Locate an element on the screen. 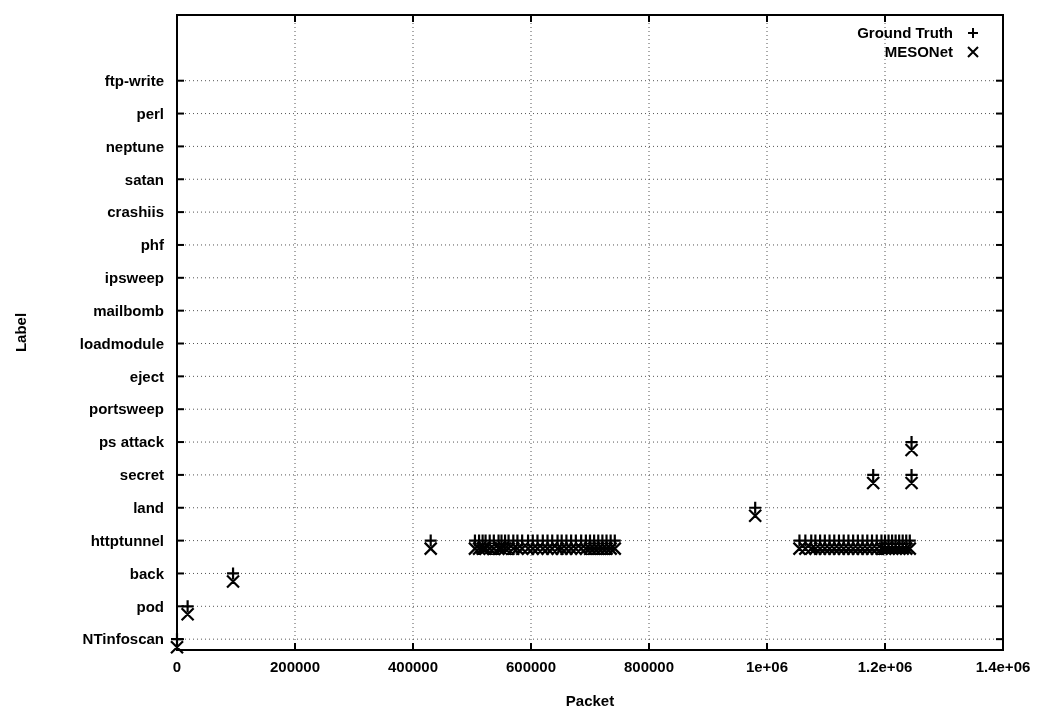 The height and width of the screenshot is (717, 1052). y-tick-label: eject is located at coordinates (146, 376).